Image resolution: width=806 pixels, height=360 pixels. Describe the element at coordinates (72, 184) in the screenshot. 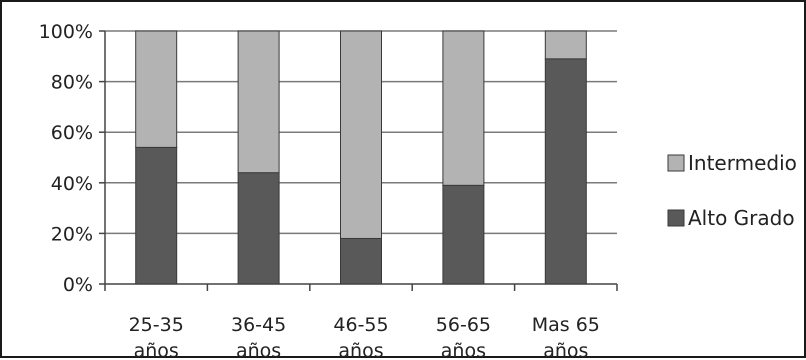

I see `y-tick-label: 40%` at that location.